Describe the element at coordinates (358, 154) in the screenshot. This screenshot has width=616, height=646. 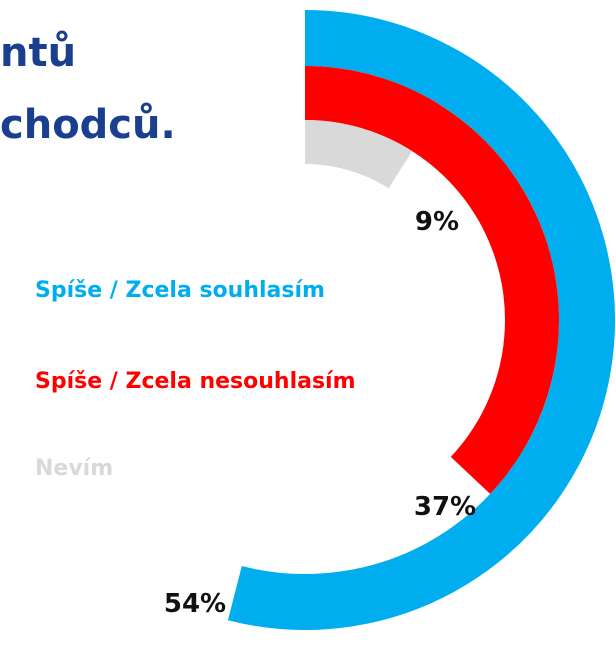
I see `arc-bar` at that location.